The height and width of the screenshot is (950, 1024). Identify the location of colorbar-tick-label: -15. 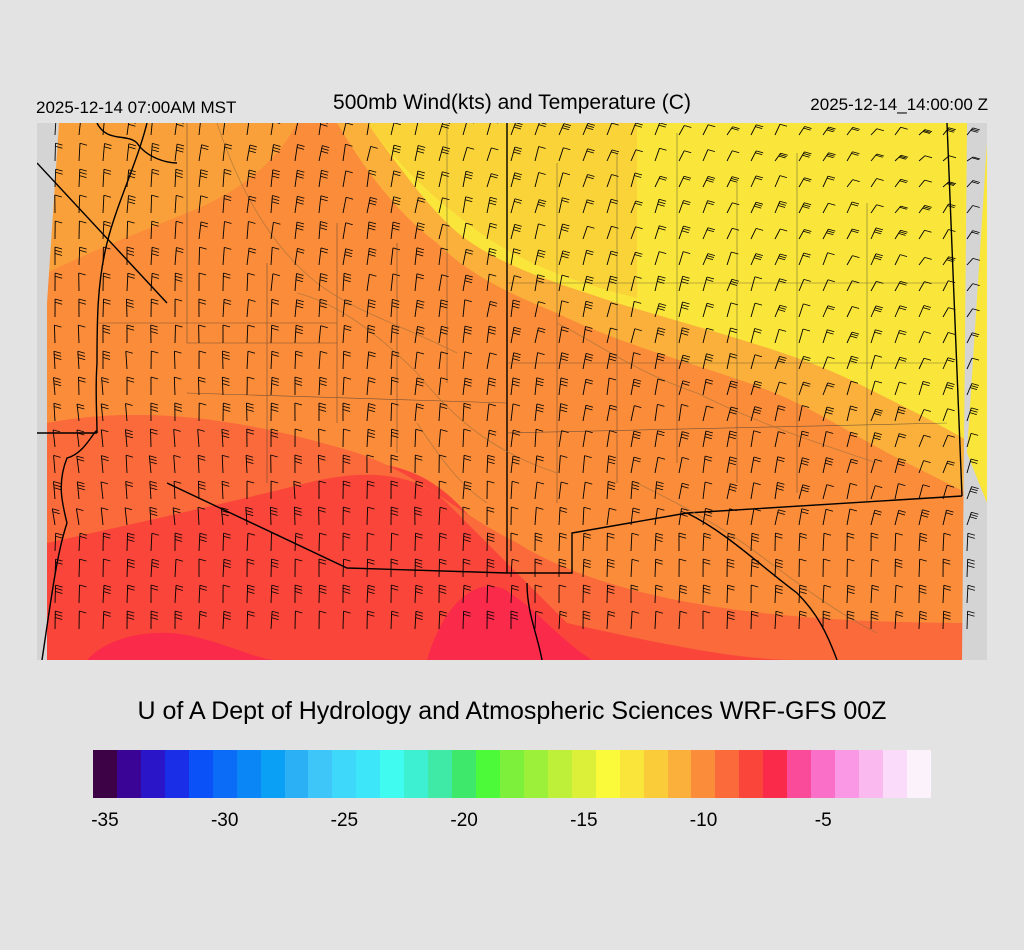
(584, 820).